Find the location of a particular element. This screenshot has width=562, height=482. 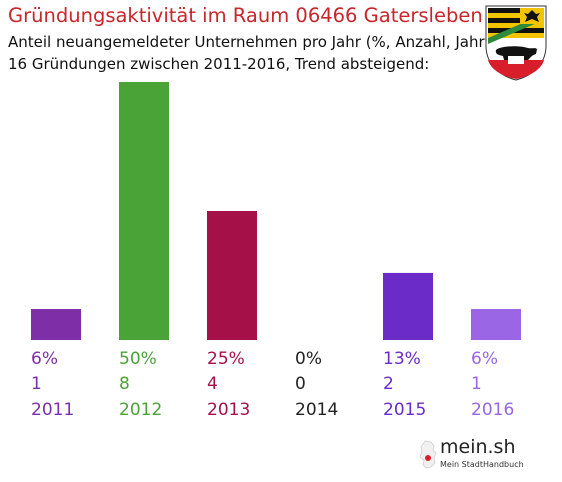

bar-year-label-2016: 2016 is located at coordinates (492, 410).